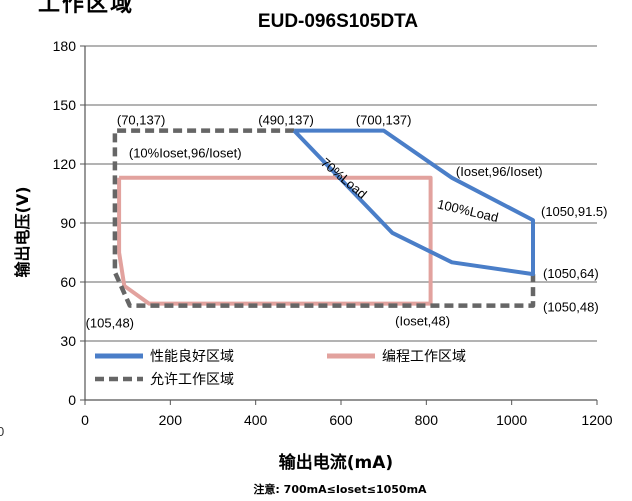 Image resolution: width=632 pixels, height=501 pixels. What do you see at coordinates (171, 420) in the screenshot?
I see `x-tick-label: 200` at bounding box center [171, 420].